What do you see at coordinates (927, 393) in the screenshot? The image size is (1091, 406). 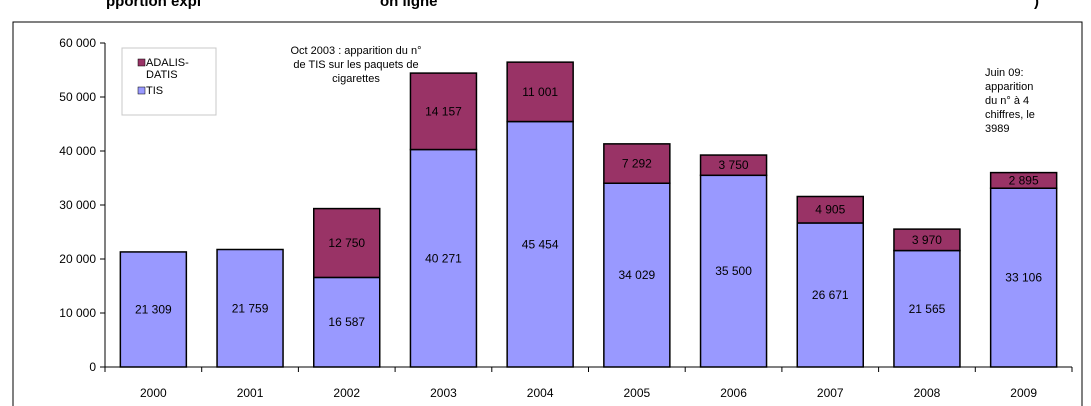 I see `x-tick-label: 2008` at bounding box center [927, 393].